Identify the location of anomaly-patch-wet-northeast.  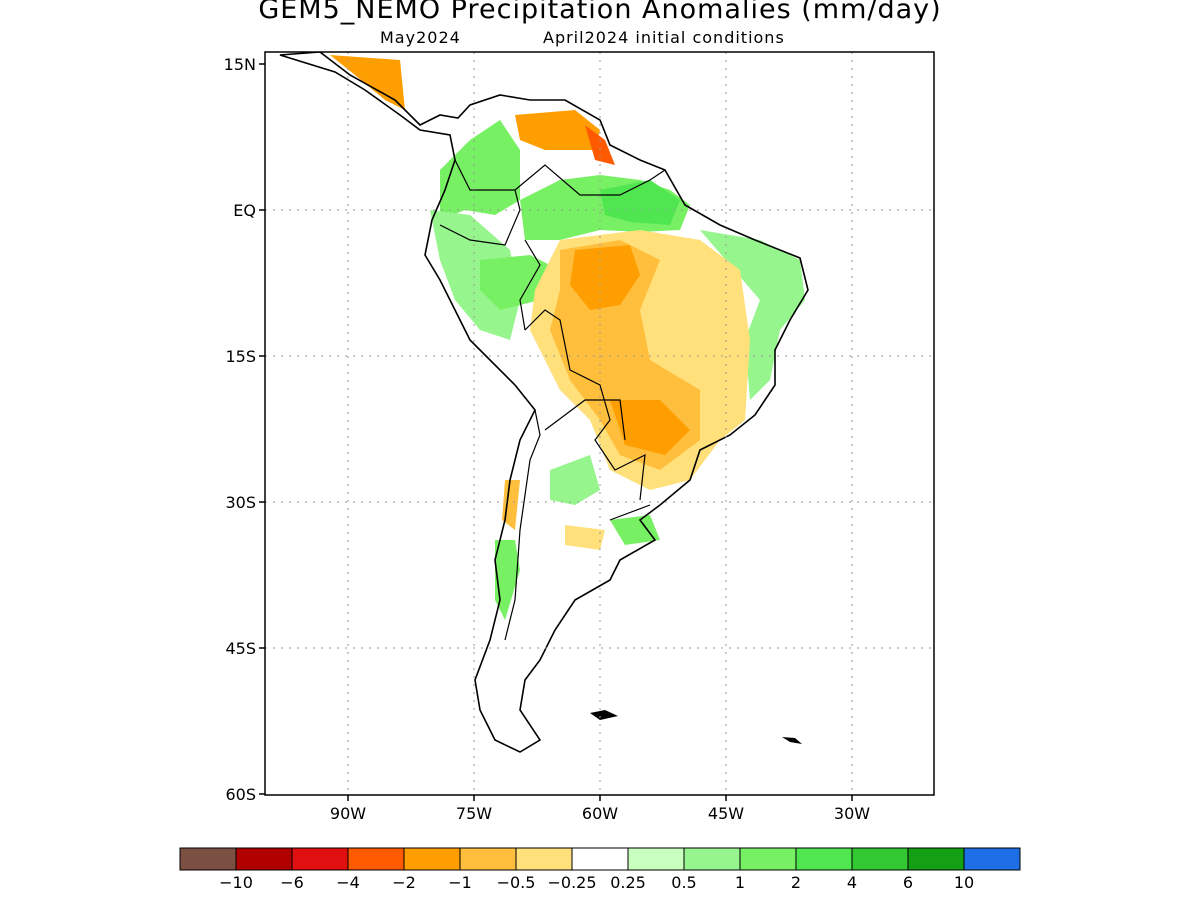
(752, 315).